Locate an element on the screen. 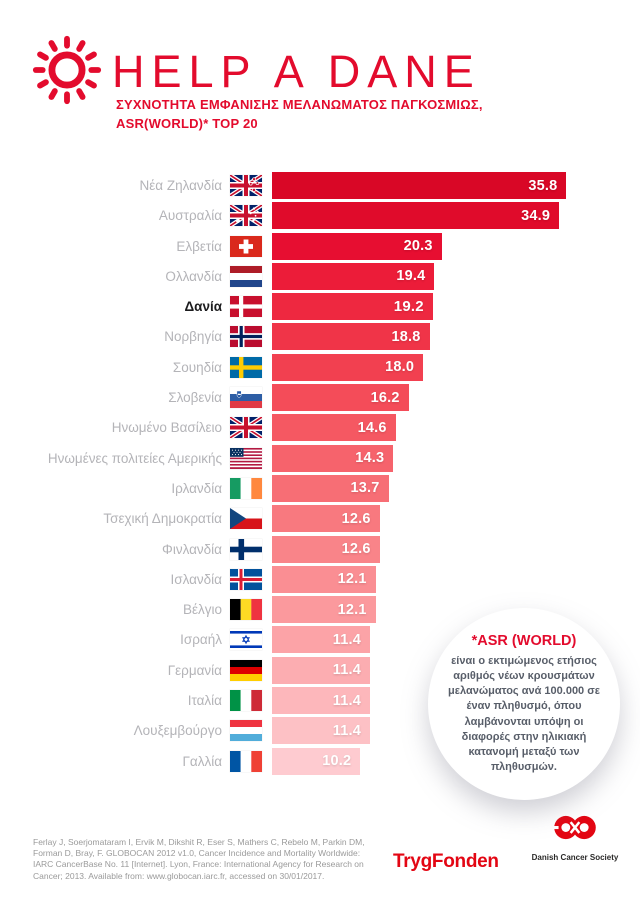 The width and height of the screenshot is (640, 901). flag-norway-icon is located at coordinates (246, 337).